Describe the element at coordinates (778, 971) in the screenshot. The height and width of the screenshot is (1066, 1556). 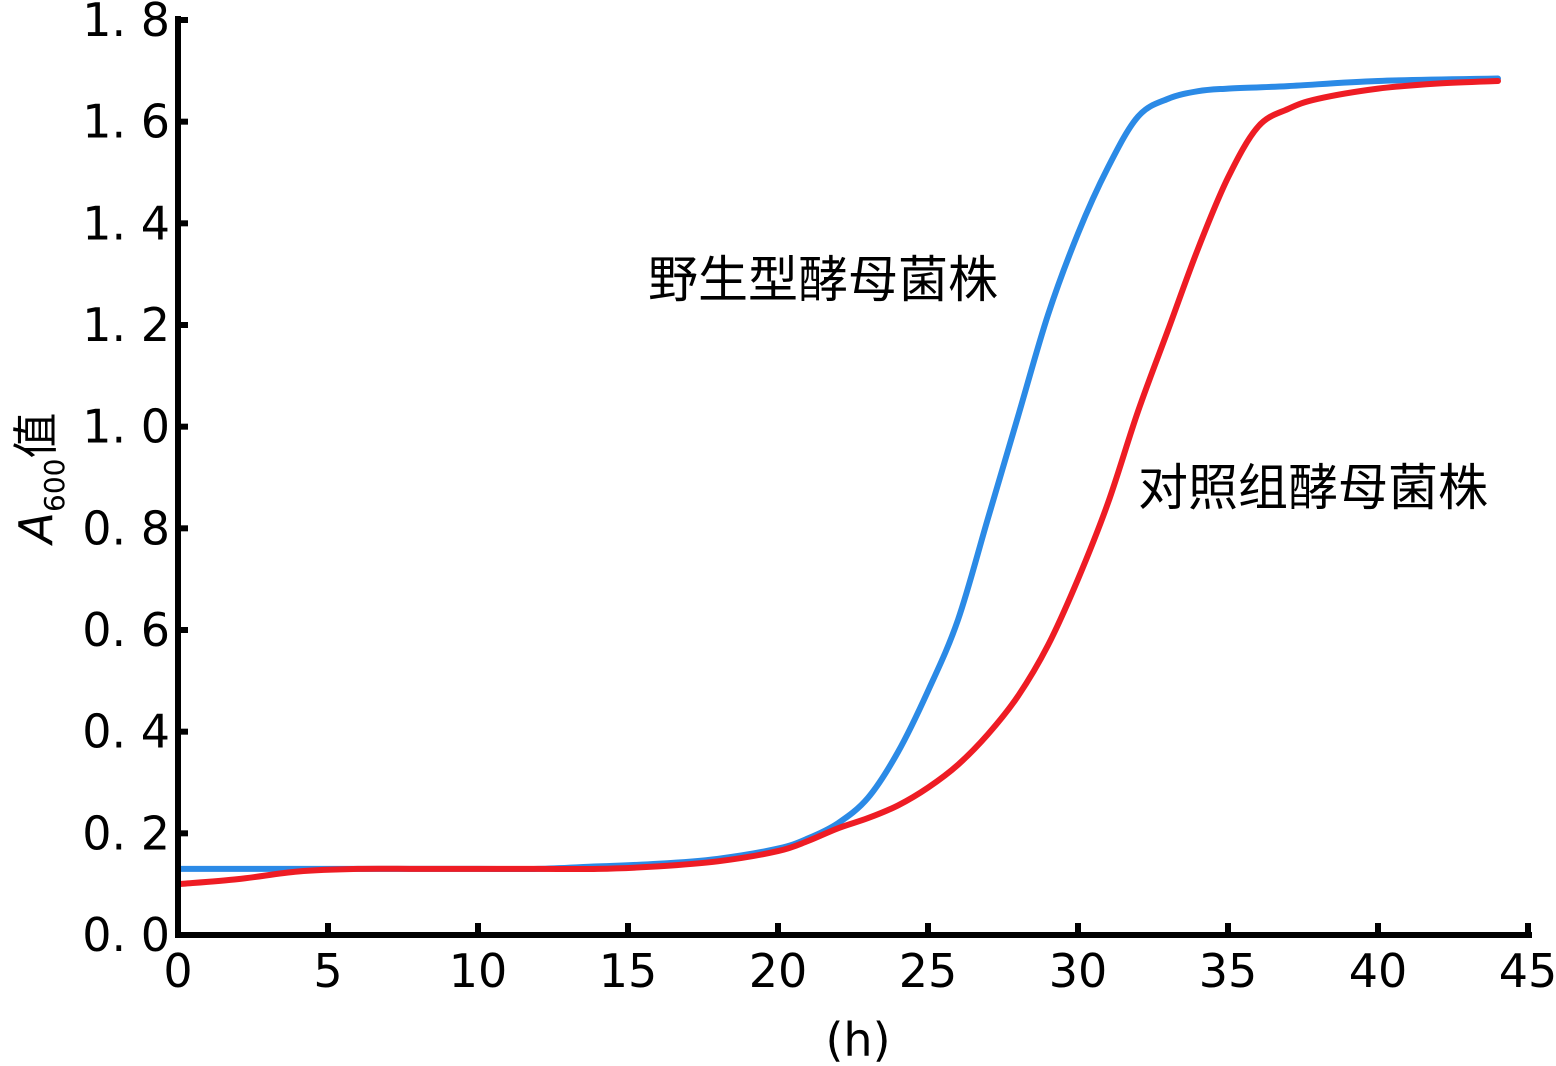
I see `x-tick-label: 20` at that location.